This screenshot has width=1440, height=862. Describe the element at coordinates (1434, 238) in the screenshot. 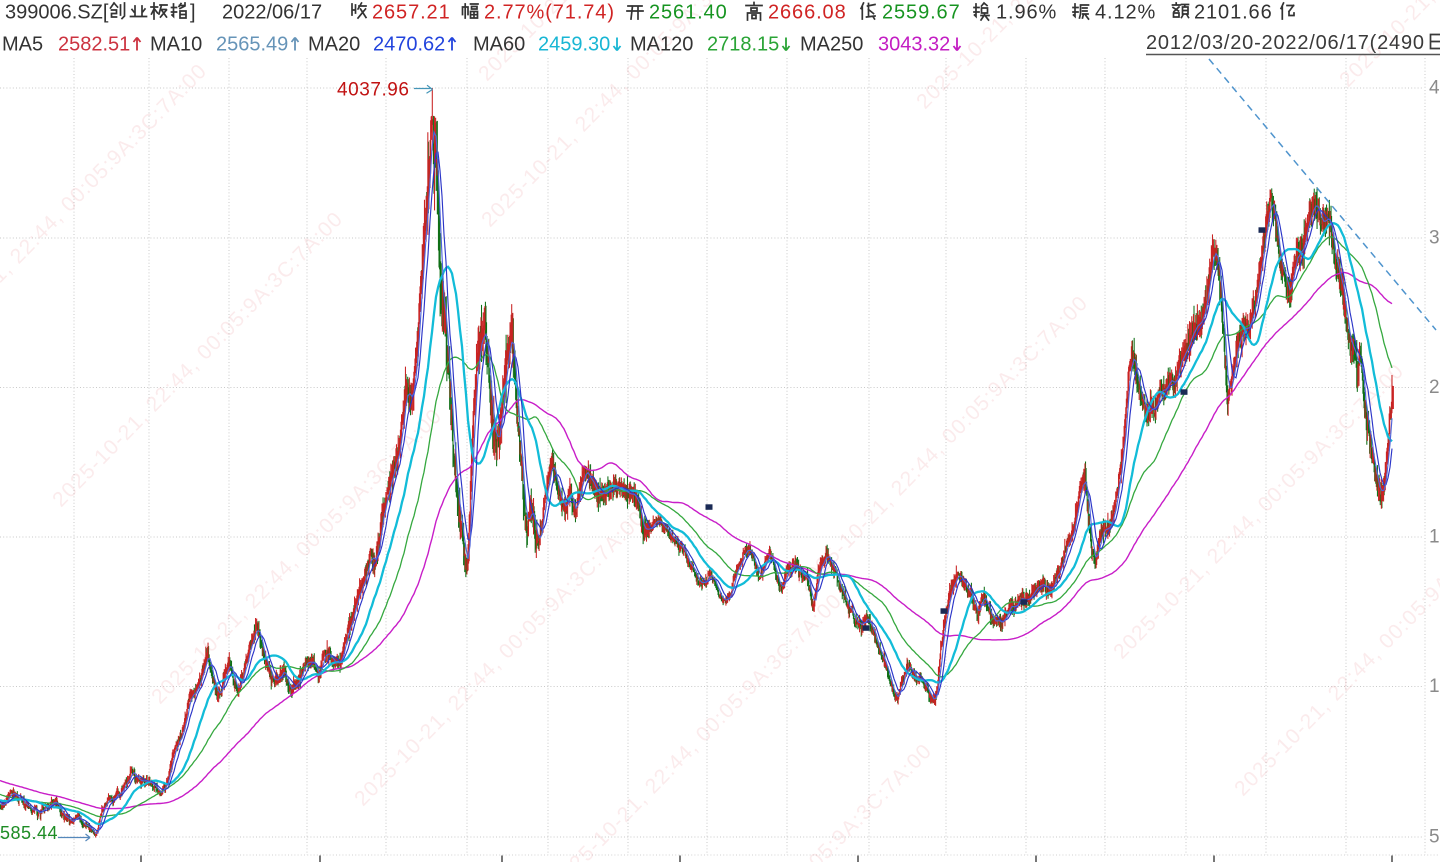

I see `svg-text: 3347.46` at that location.